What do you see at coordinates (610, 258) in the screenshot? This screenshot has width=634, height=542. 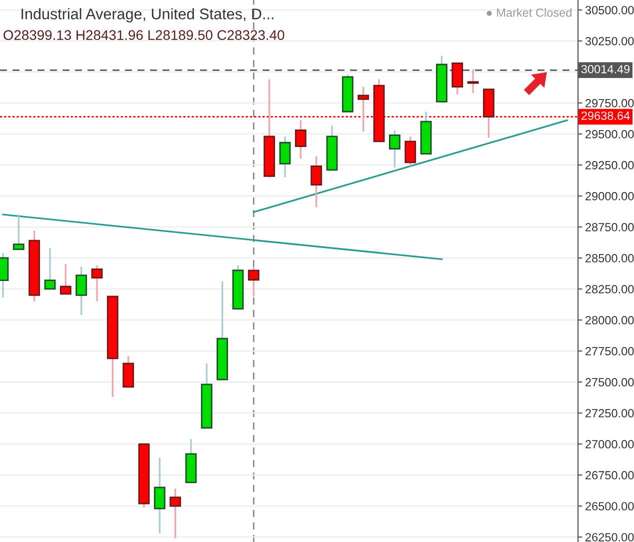 I see `y-tick-label: 28500.00` at bounding box center [610, 258].